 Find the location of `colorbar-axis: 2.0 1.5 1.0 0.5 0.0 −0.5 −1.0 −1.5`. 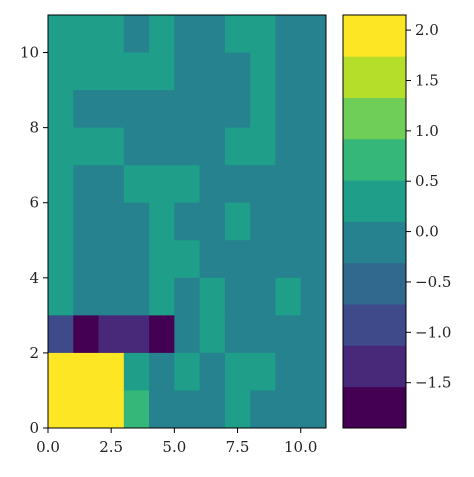

colorbar-axis: 2.0 1.5 1.0 0.5 0.0 −0.5 −1.0 −1.5 is located at coordinates (428, 206).